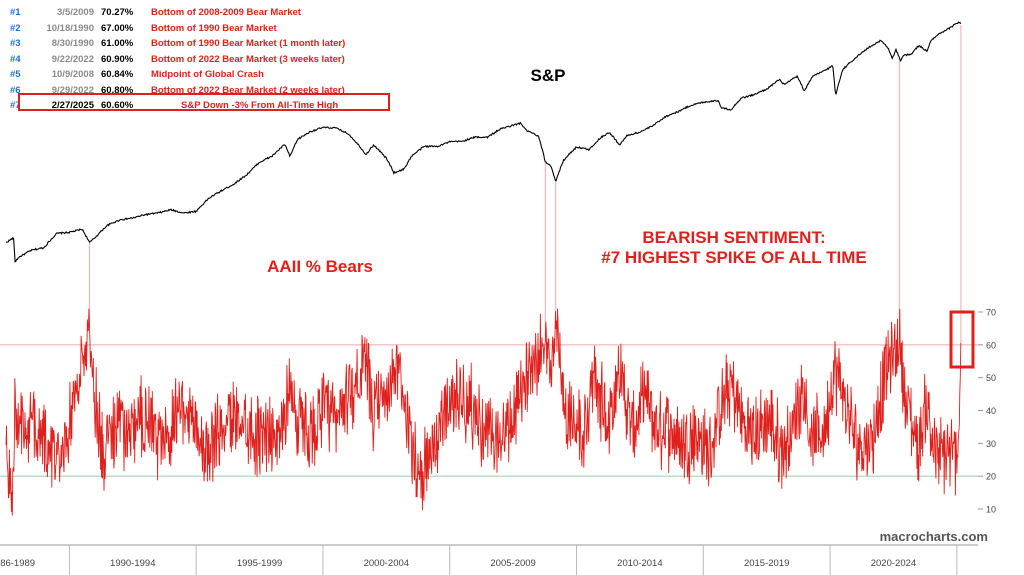 This screenshot has height=575, width=1024. What do you see at coordinates (117, 90) in the screenshot?
I see `percent: 60.80%` at bounding box center [117, 90].